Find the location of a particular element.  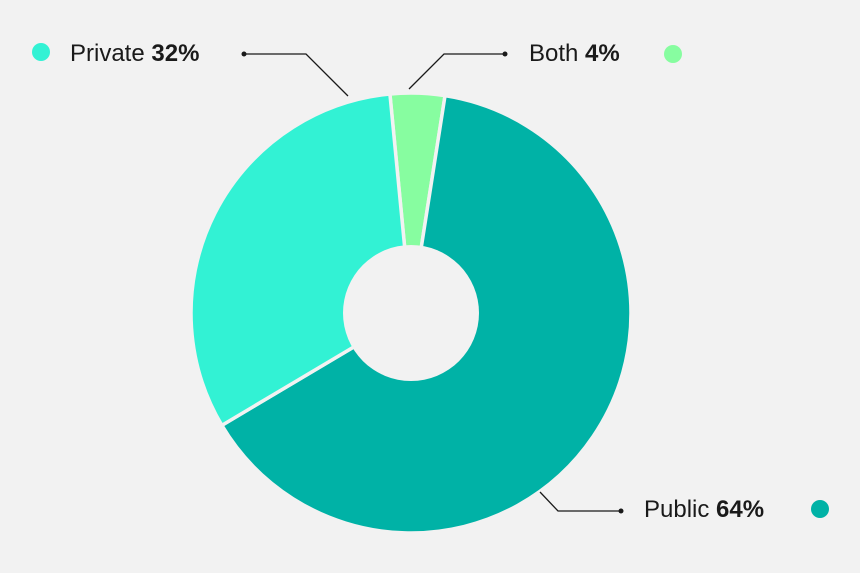

legend-marker-both is located at coordinates (673, 54).